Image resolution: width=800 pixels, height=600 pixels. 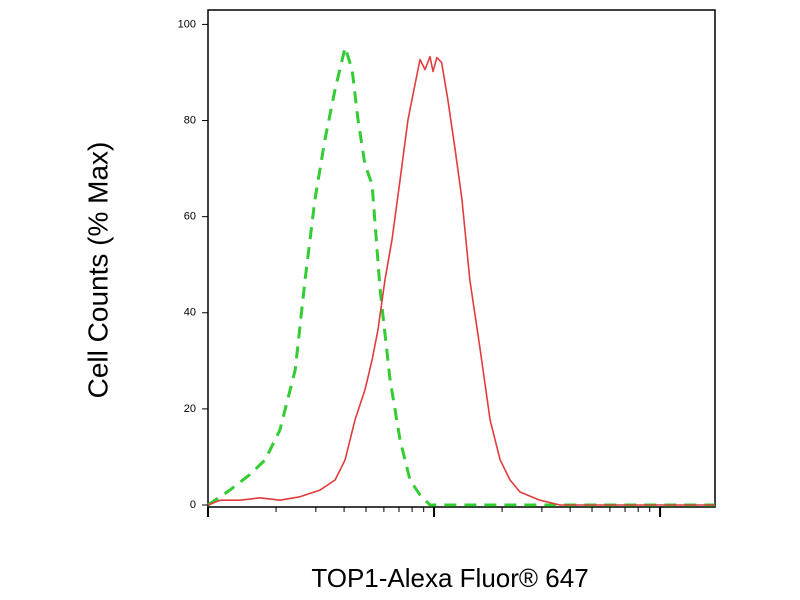 I want to click on y-tick-label: 100, so click(x=187, y=24).